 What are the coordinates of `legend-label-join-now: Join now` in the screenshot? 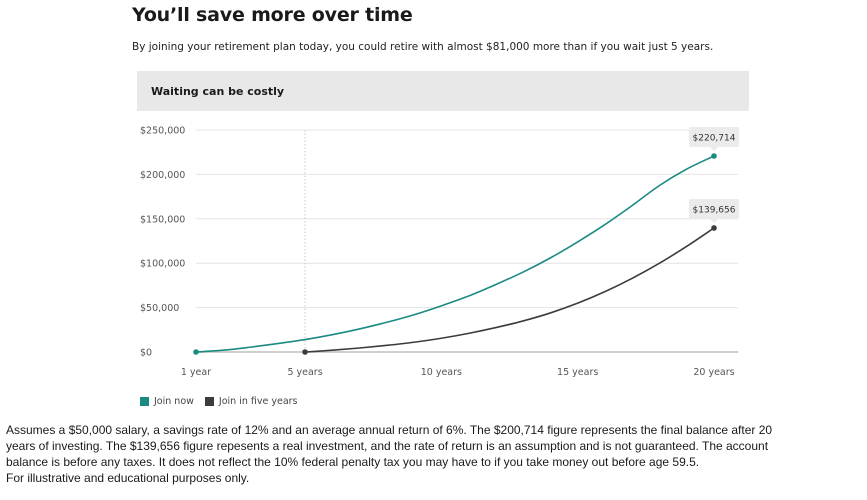 It's located at (174, 401).